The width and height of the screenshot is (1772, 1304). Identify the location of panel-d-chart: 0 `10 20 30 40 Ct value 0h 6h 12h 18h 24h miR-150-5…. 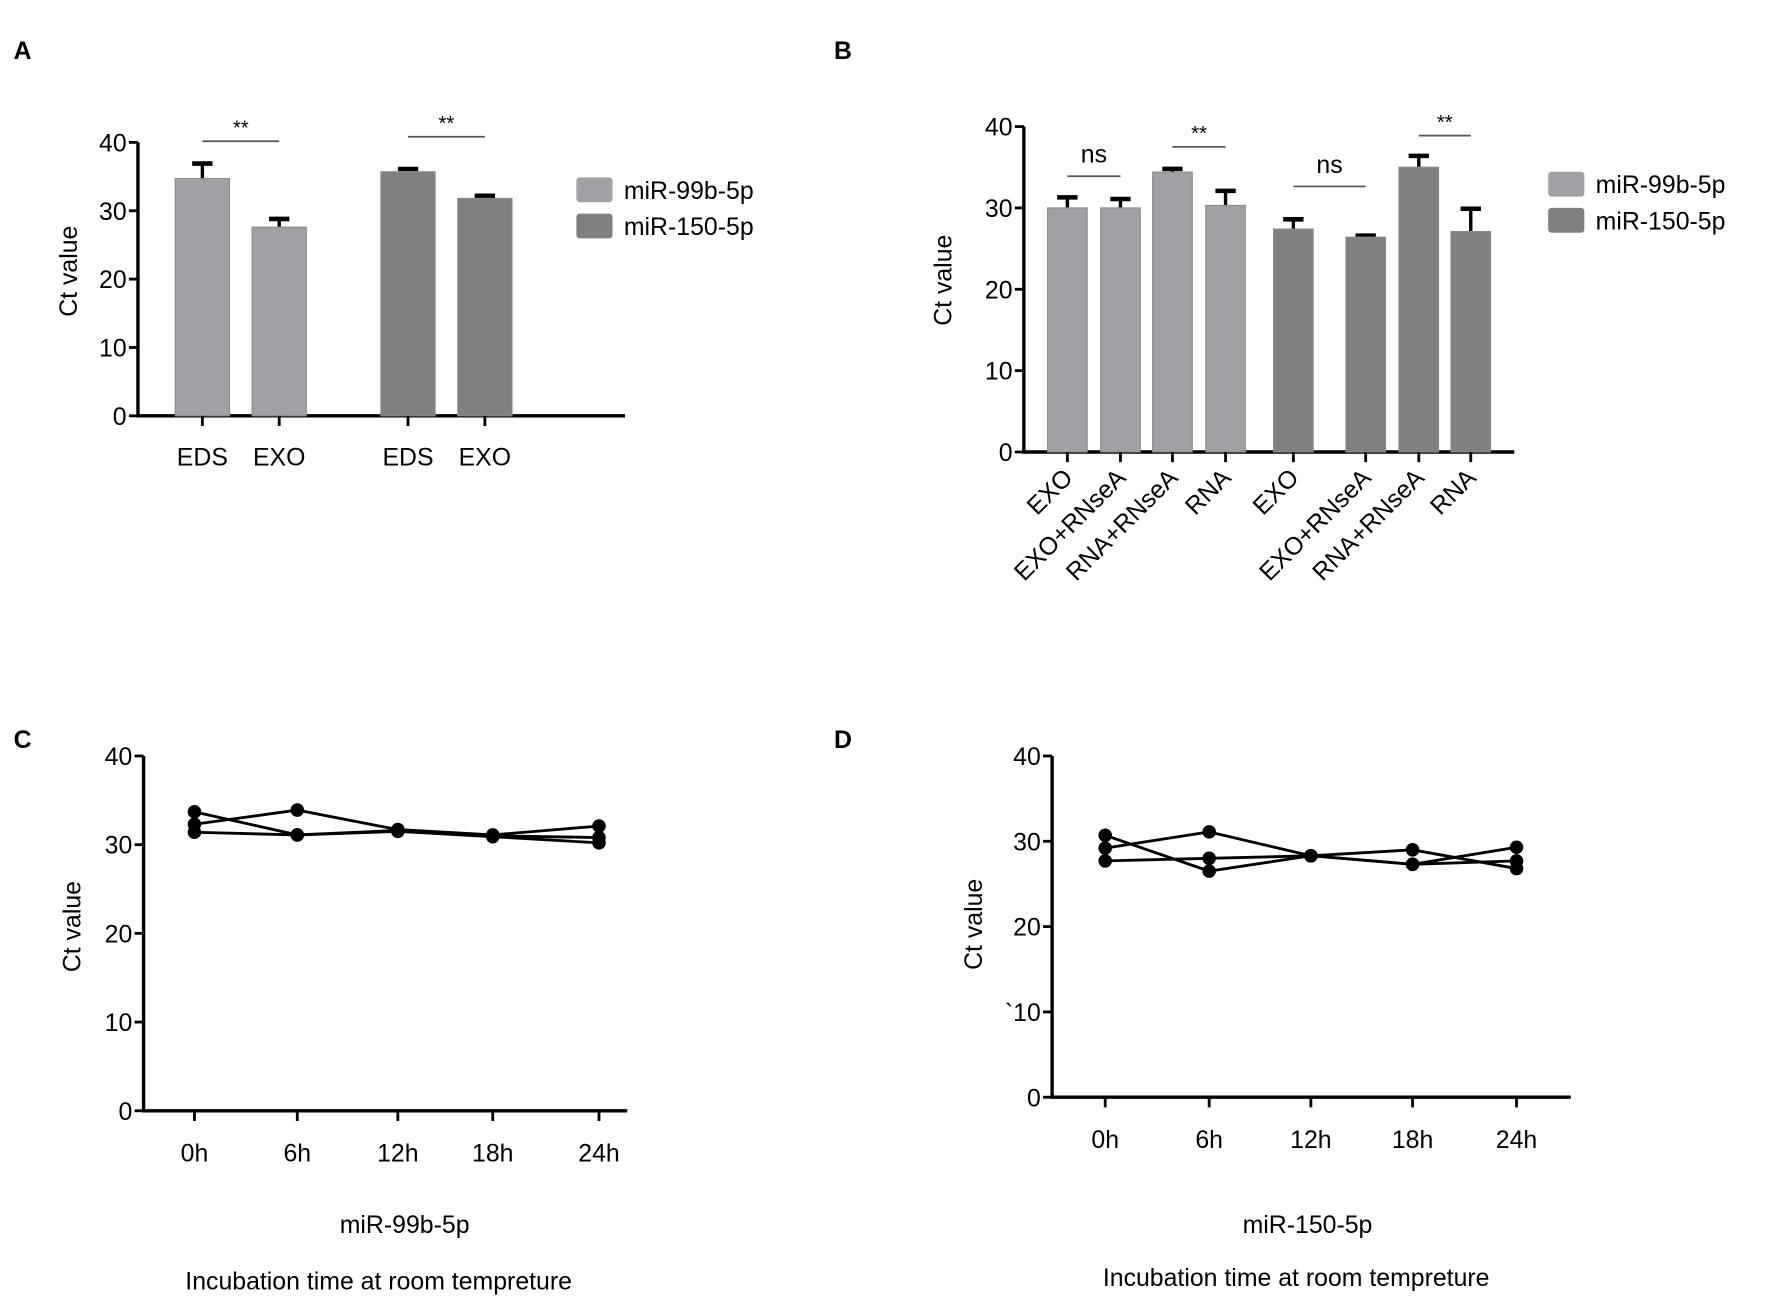
(1266, 1018).